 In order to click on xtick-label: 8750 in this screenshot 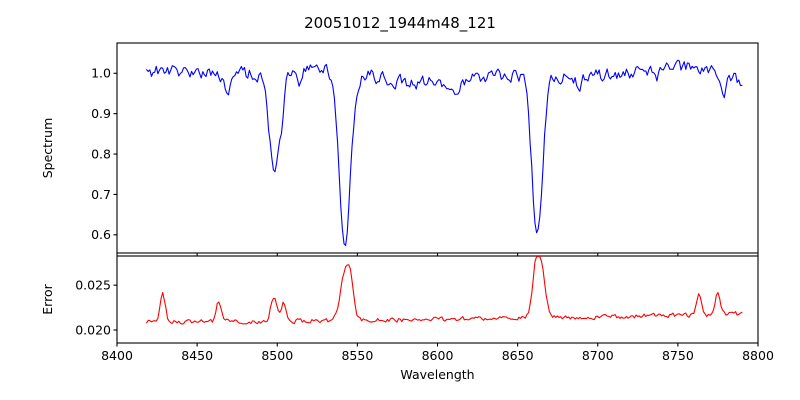, I will do `click(678, 355)`.